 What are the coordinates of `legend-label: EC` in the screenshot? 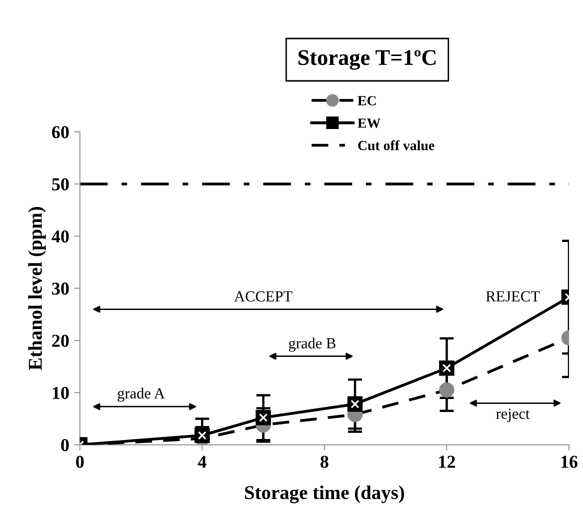 It's located at (367, 101).